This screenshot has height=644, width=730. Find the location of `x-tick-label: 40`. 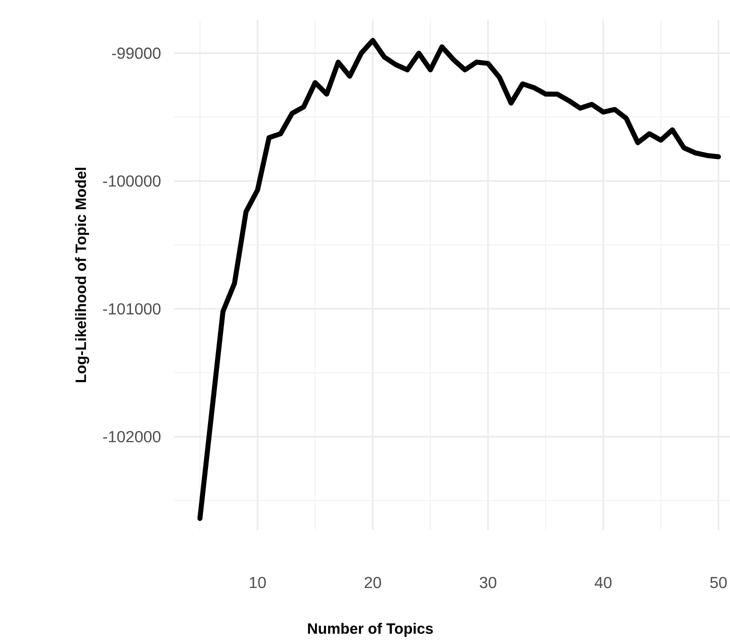

x-tick-label: 40 is located at coordinates (603, 582).